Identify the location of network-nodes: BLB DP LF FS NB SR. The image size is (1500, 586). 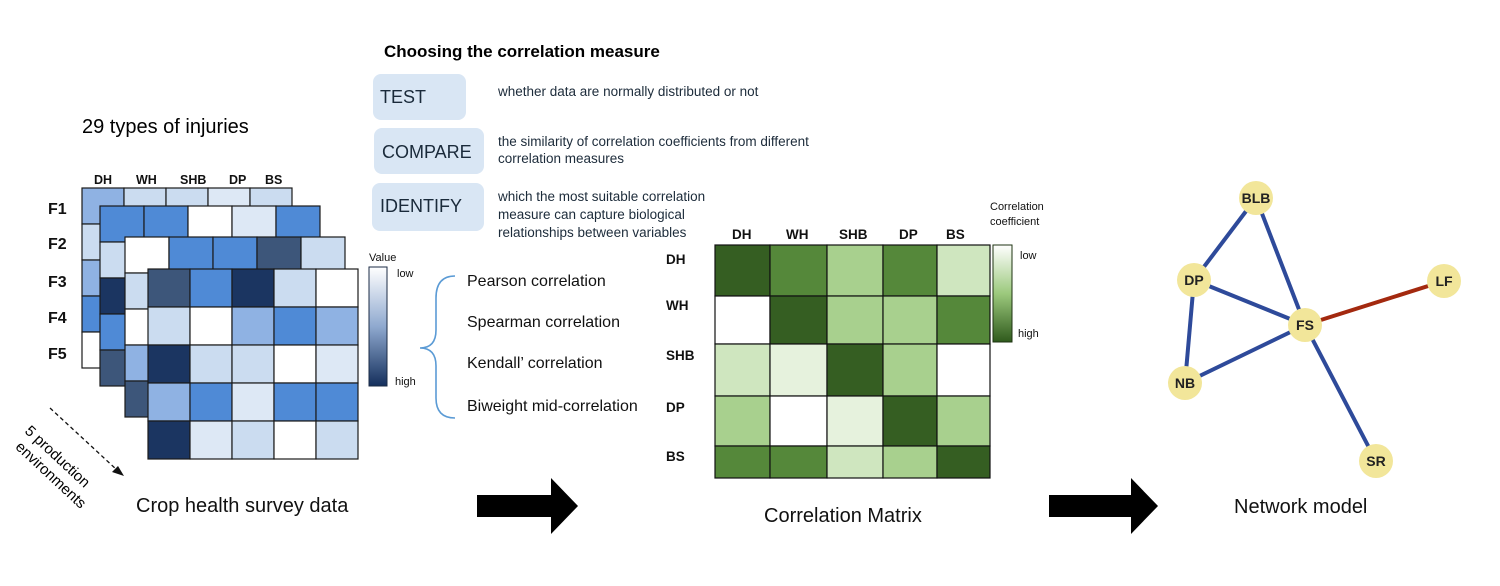
(1314, 329).